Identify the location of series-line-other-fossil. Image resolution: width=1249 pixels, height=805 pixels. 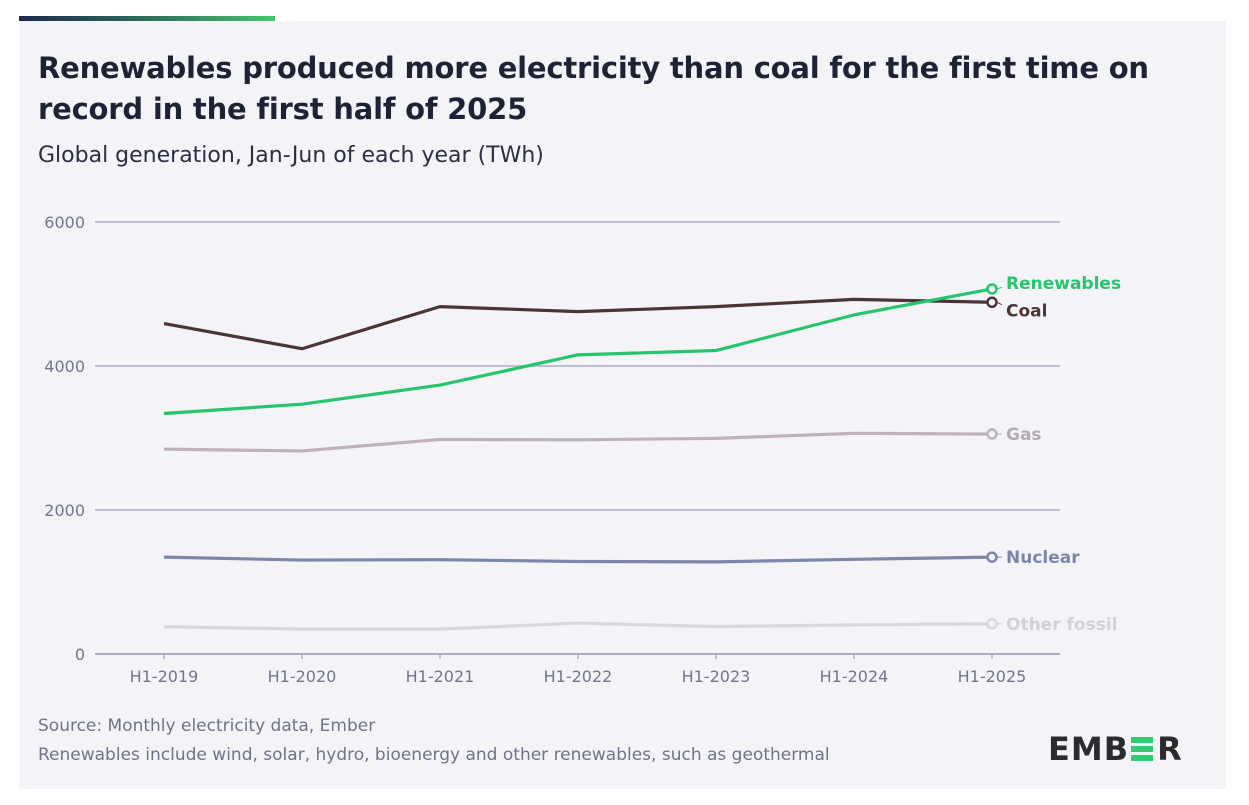
(578, 626).